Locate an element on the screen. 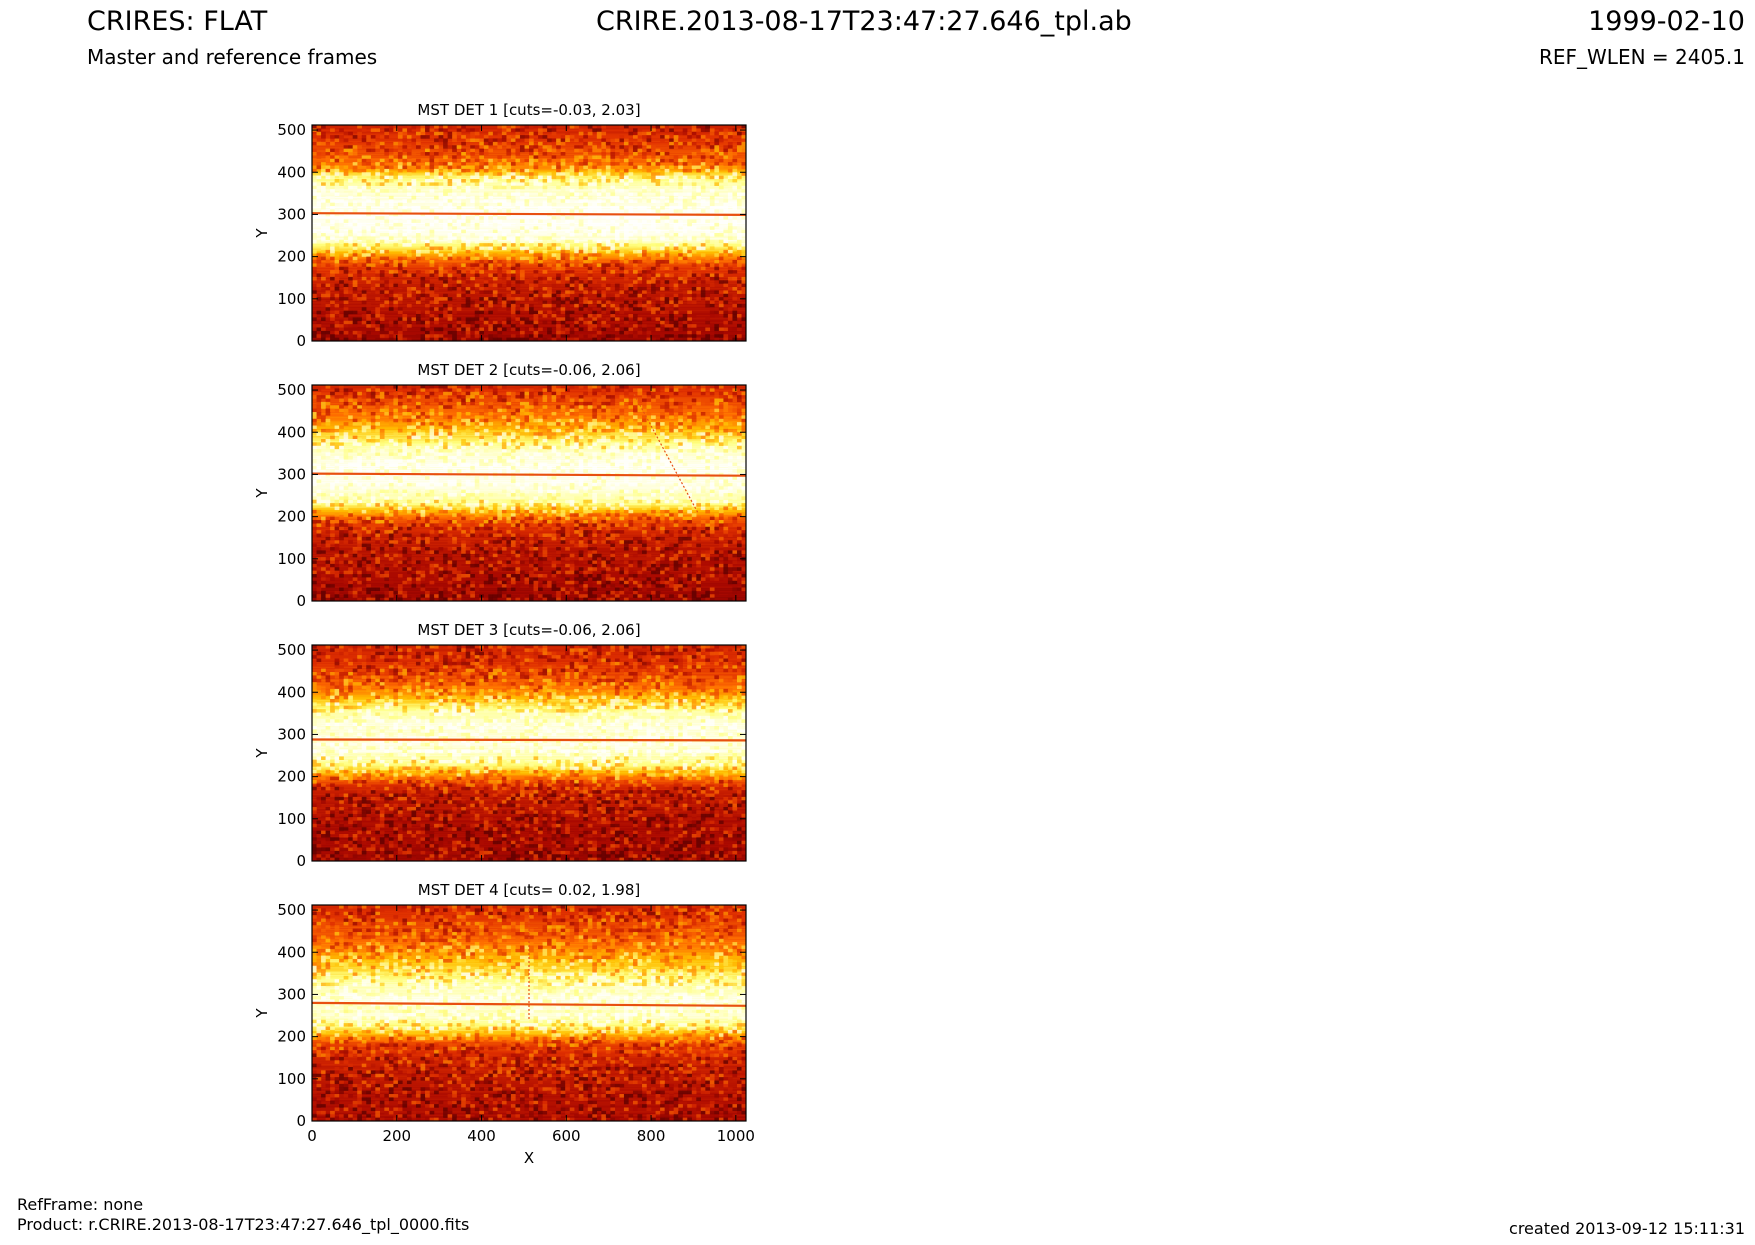  x-axis-label: X is located at coordinates (529, 1158).